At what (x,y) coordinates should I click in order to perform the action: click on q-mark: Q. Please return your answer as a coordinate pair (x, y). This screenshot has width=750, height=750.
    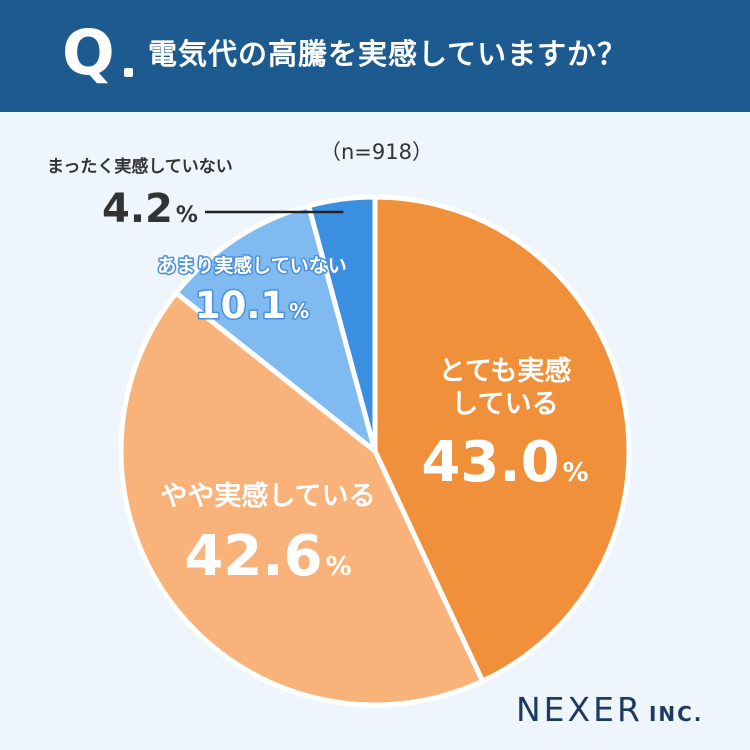
    Looking at the image, I should click on (88, 52).